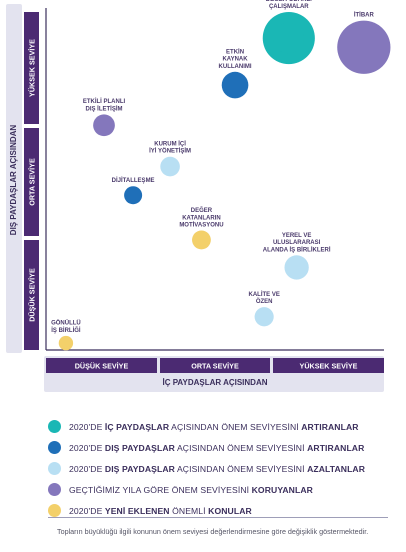 This screenshot has height=552, width=406. I want to click on y-axis-title: DIŞ PAYDAŞLAR AÇISINDAN, so click(13, 180).